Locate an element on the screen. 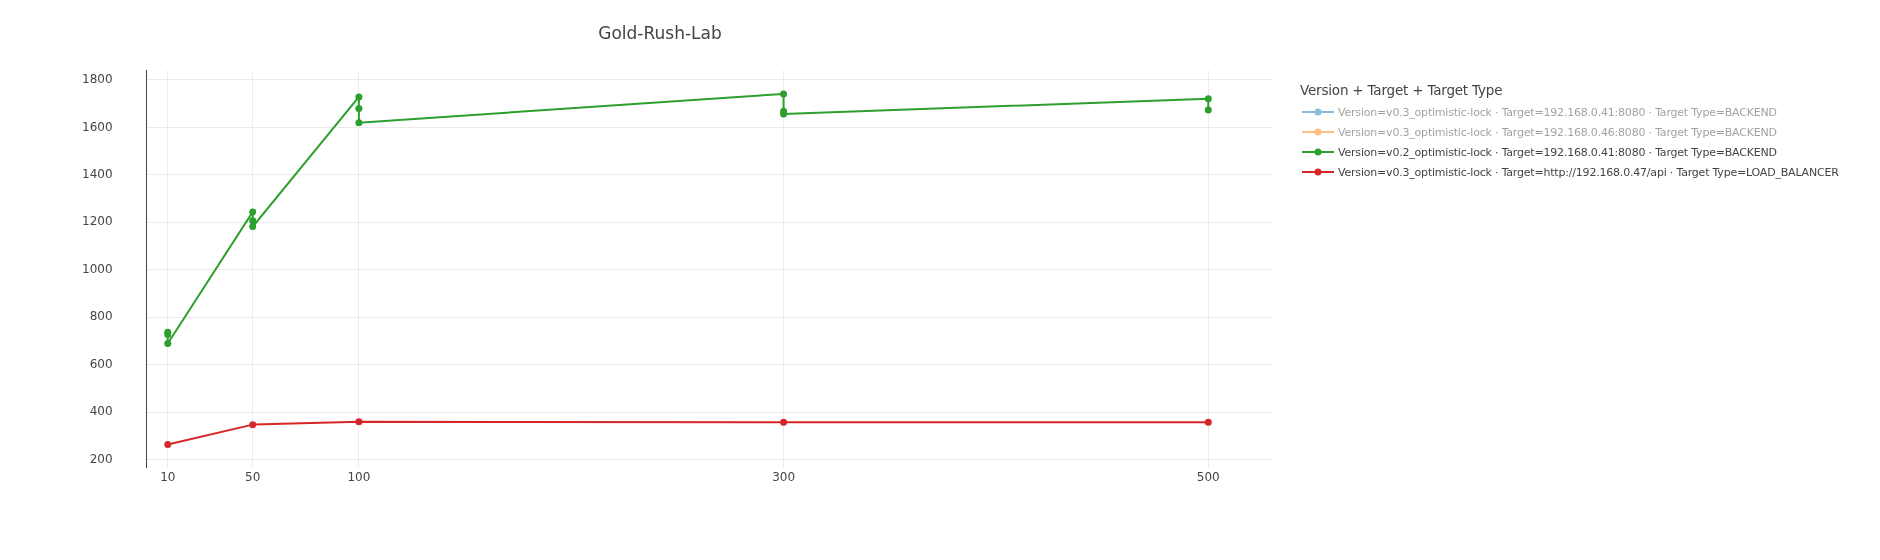  legend-label: Version=v0.3_optimistic-lock · Target=http://192.168.0.47/api · Target Type=LOAD_BALANCER is located at coordinates (1588, 172).